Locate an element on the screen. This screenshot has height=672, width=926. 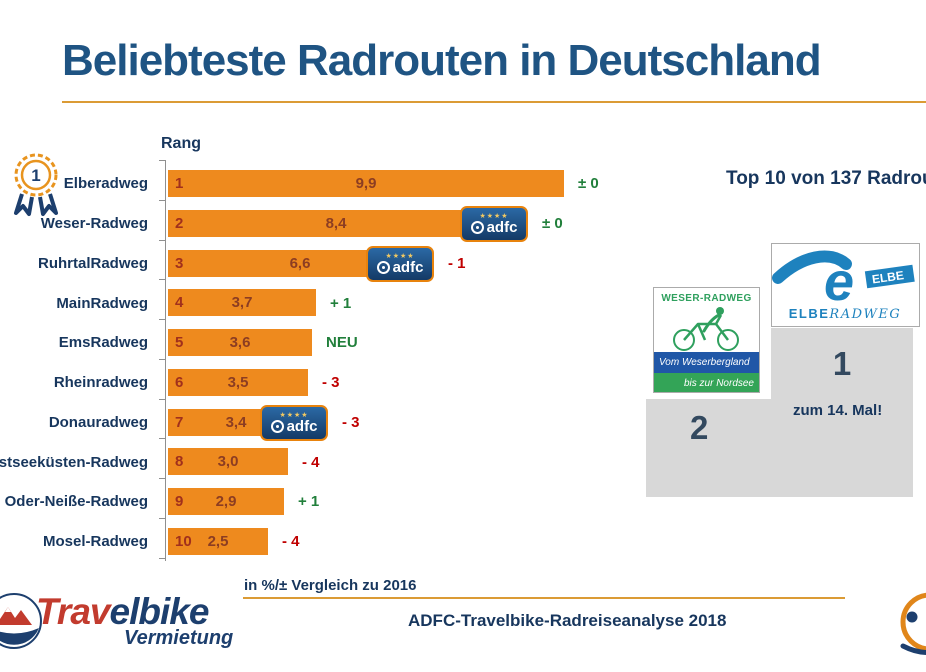
rank-number: 1 is located at coordinates (179, 183).